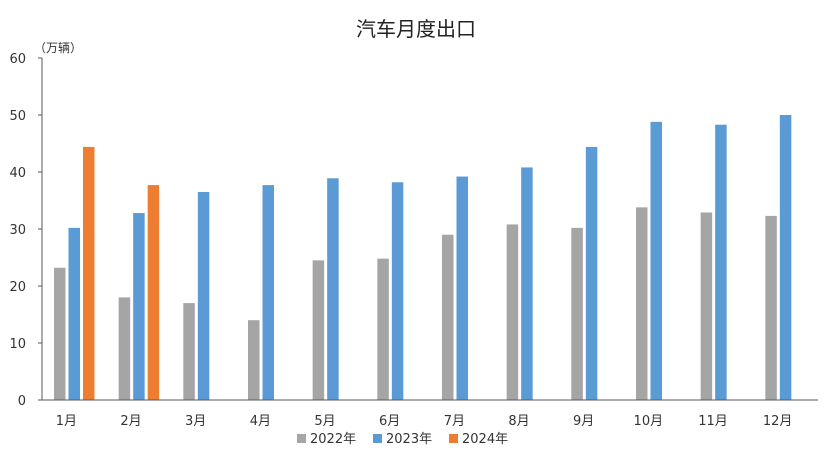 This screenshot has width=832, height=472. I want to click on bar-2022年-2月, so click(124, 348).